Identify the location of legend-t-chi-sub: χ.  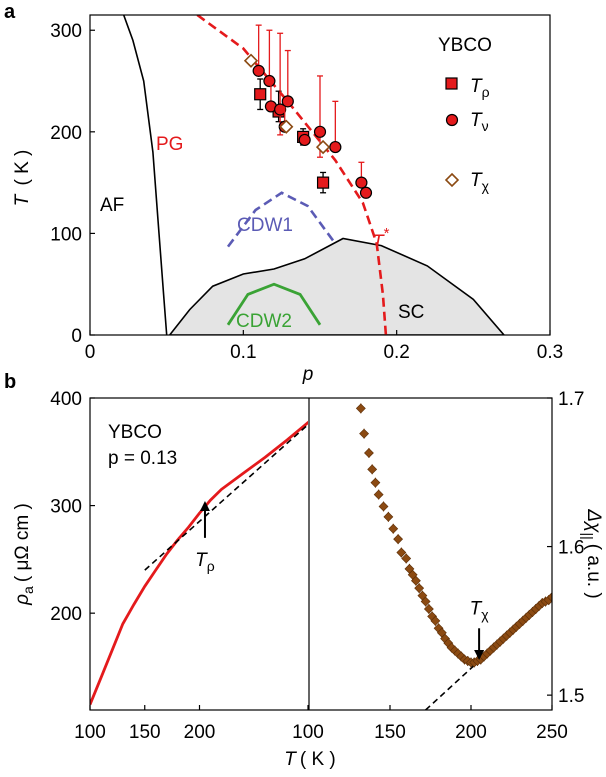
(486, 186).